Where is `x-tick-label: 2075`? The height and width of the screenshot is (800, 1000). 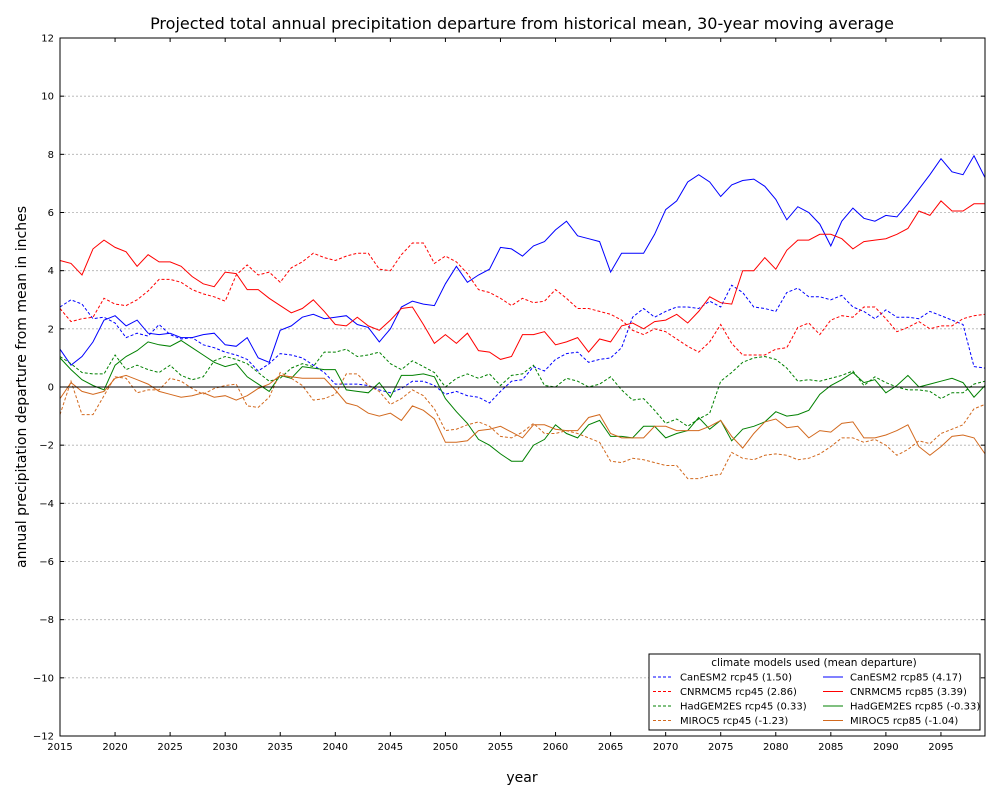 x-tick-label: 2075 is located at coordinates (720, 747).